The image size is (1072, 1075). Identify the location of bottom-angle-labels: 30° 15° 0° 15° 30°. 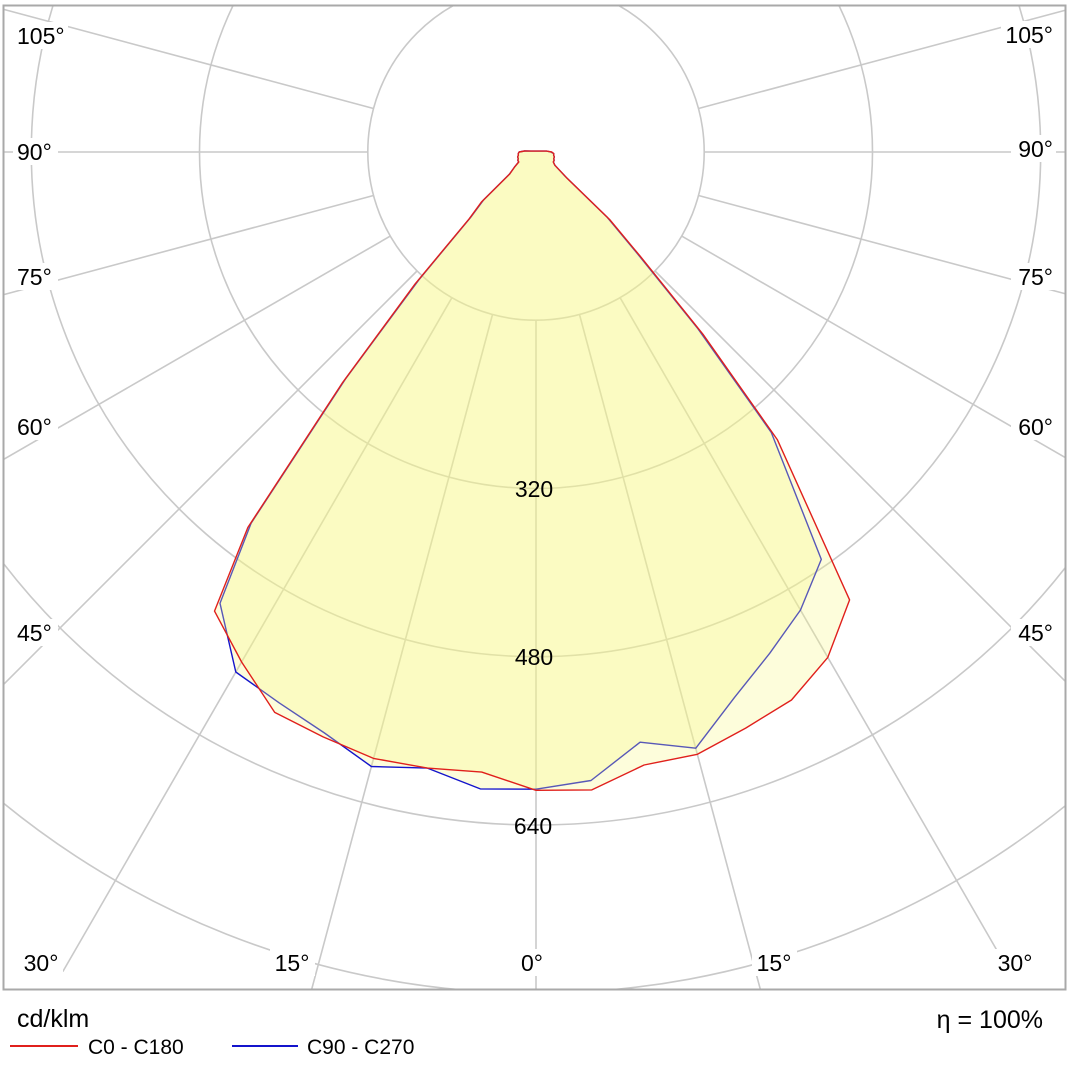
(528, 963).